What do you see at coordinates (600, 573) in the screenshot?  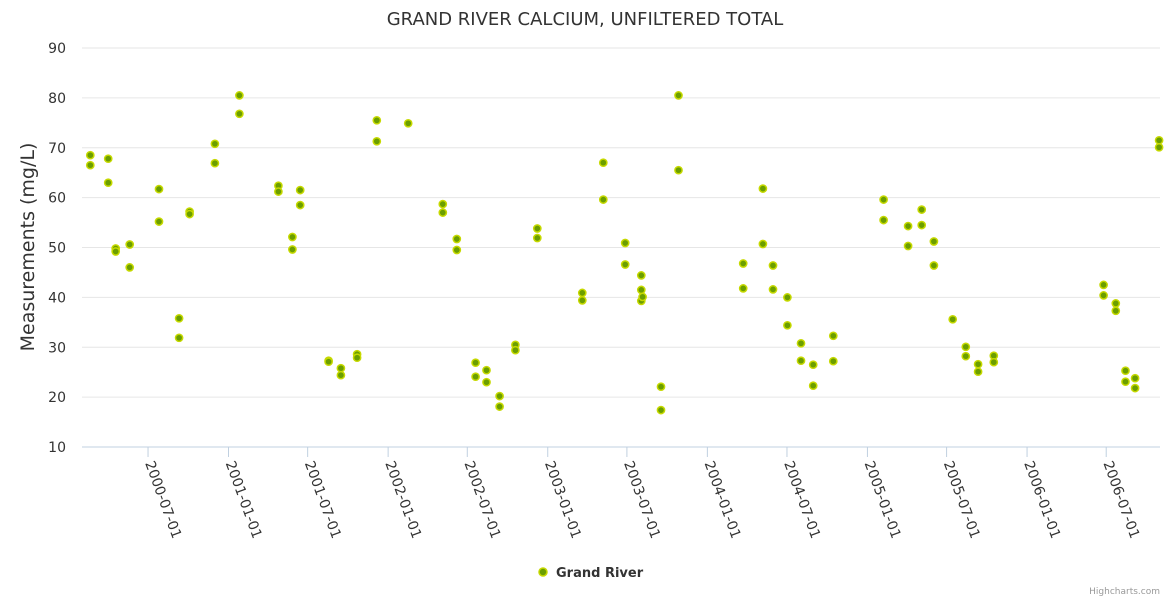 I see `legend-item-grand-river: Grand River` at bounding box center [600, 573].